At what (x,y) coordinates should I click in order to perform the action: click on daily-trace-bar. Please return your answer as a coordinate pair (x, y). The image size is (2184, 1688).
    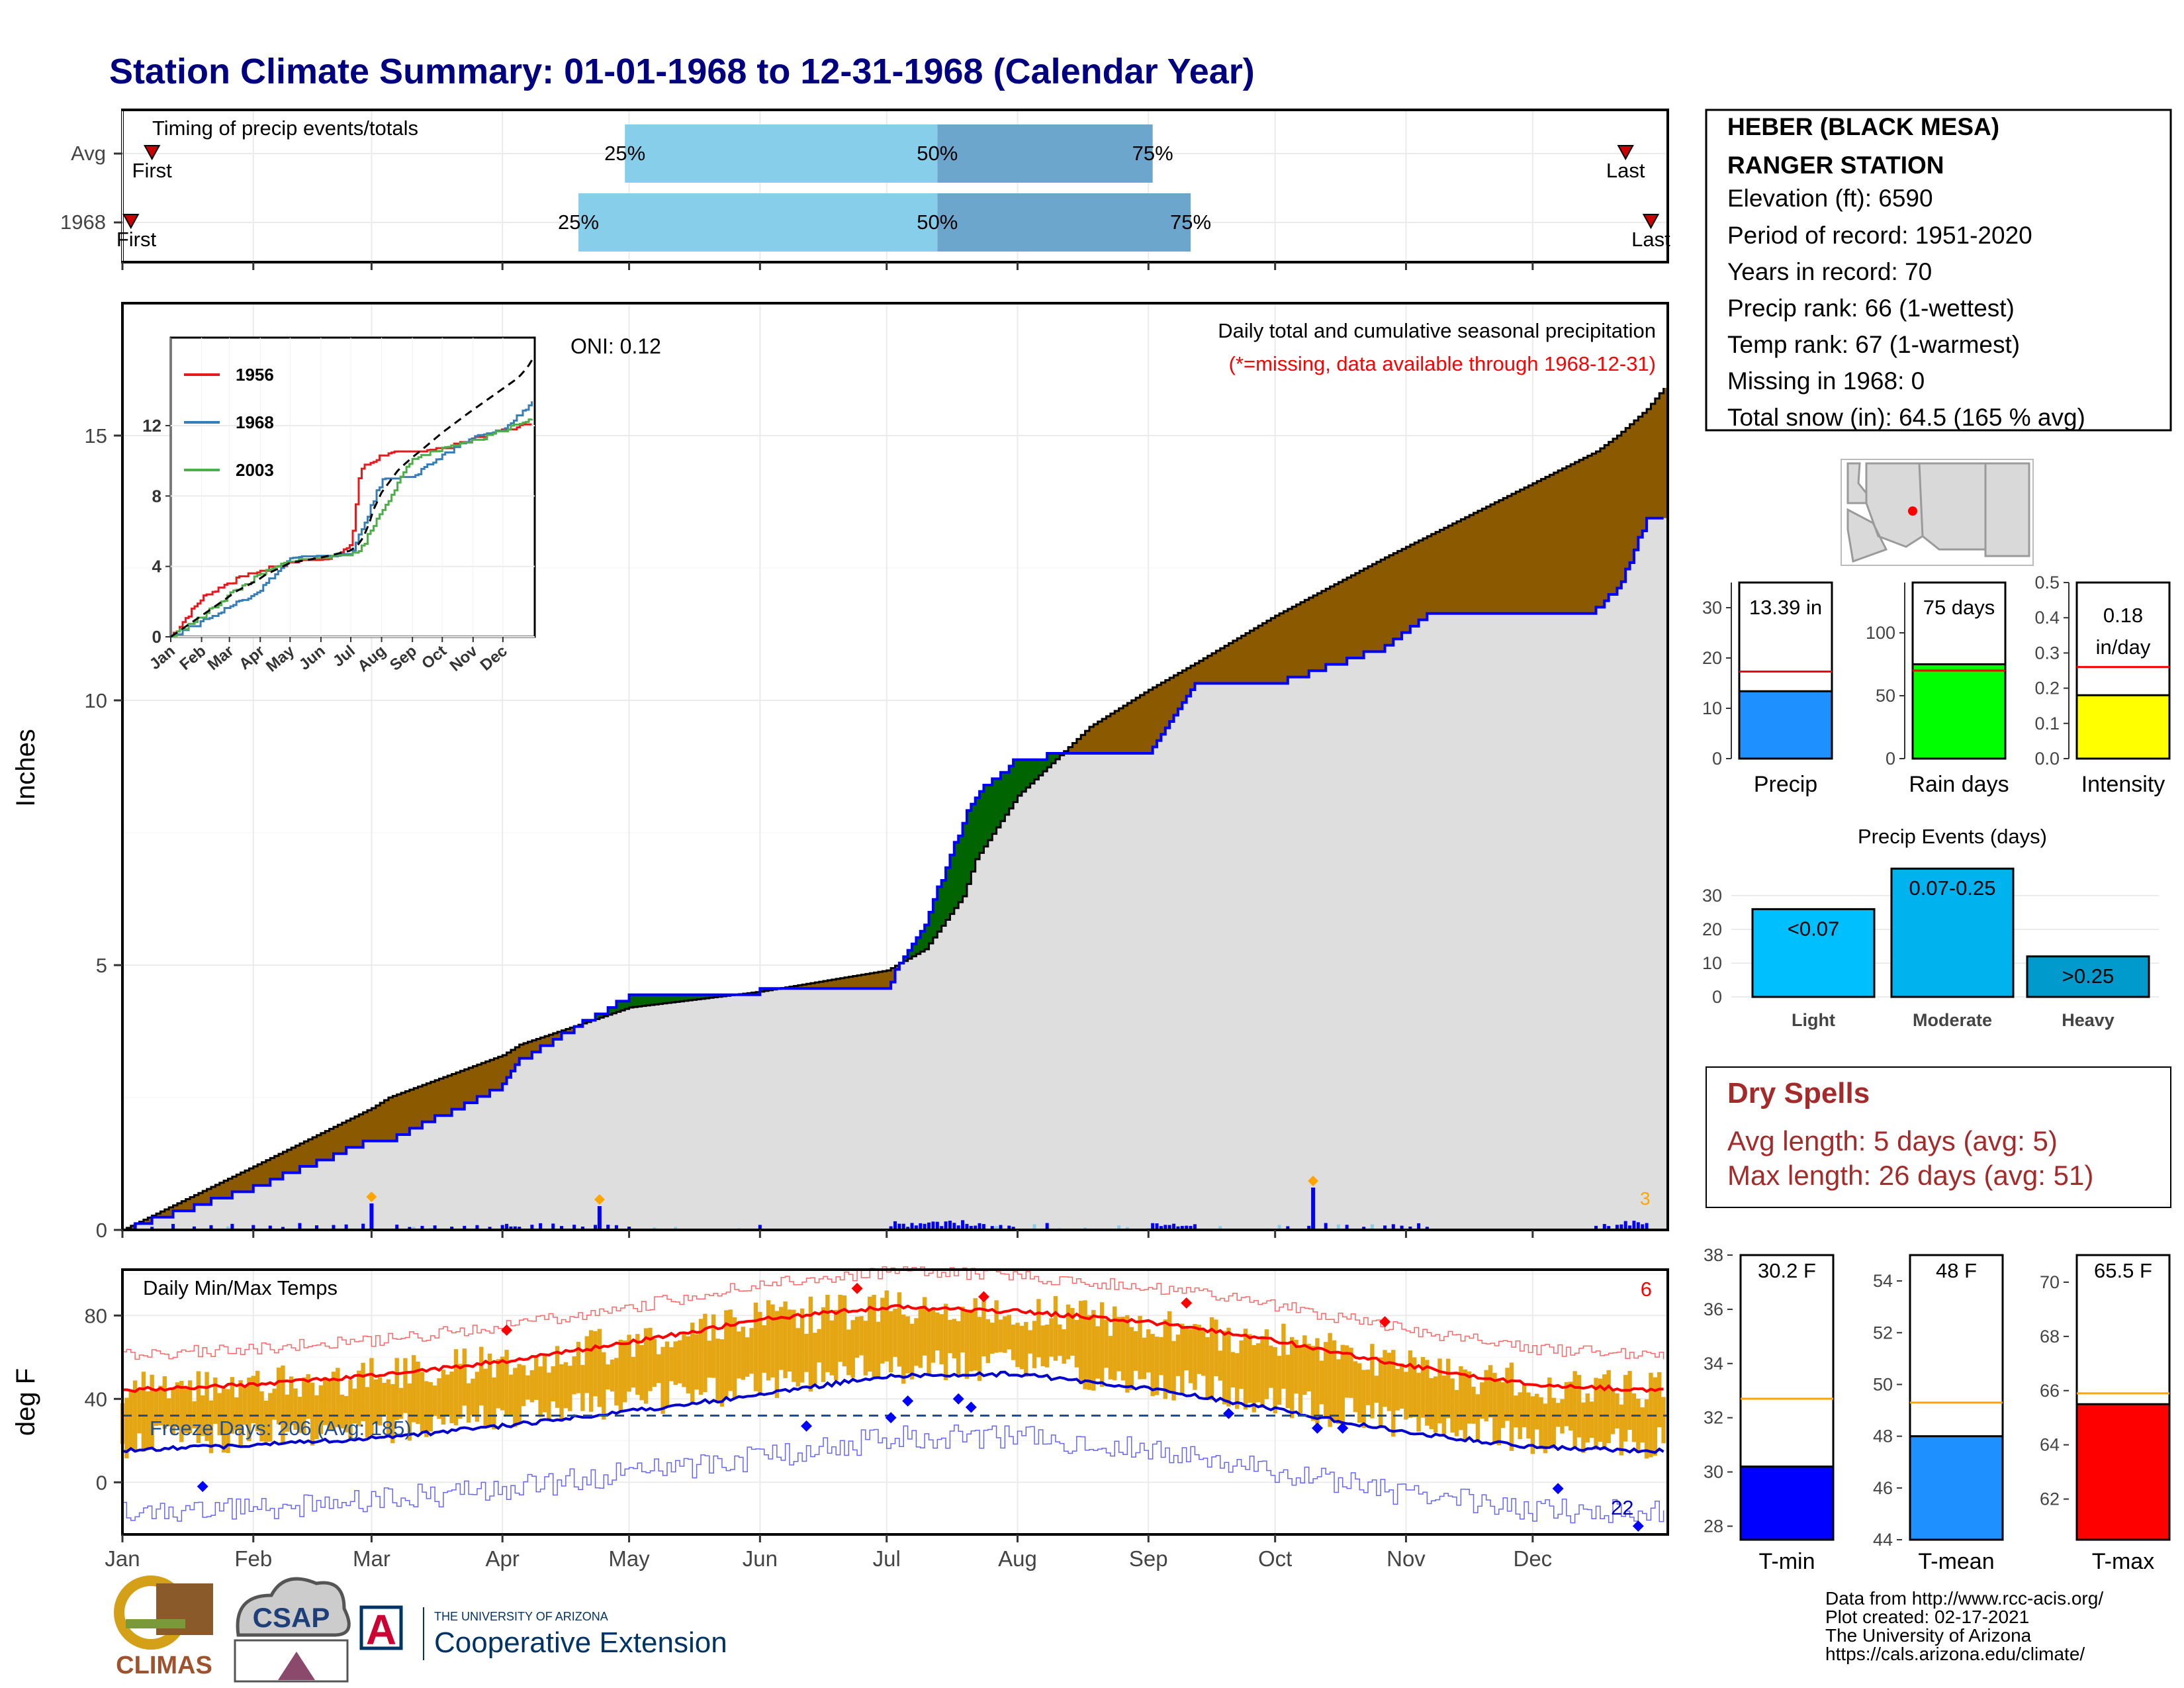
    Looking at the image, I should click on (1338, 1227).